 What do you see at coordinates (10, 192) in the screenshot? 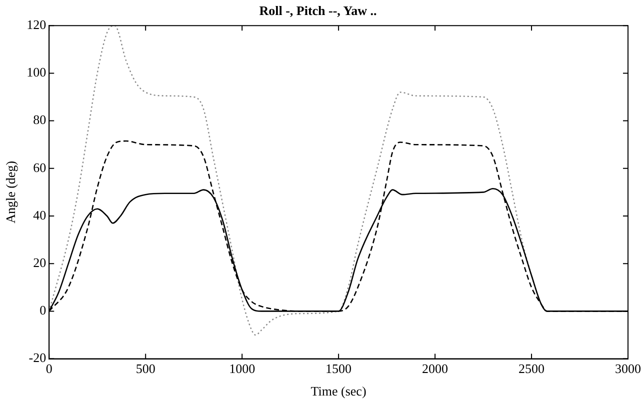
I see `y-axis-title: Angle (deg)` at bounding box center [10, 192].